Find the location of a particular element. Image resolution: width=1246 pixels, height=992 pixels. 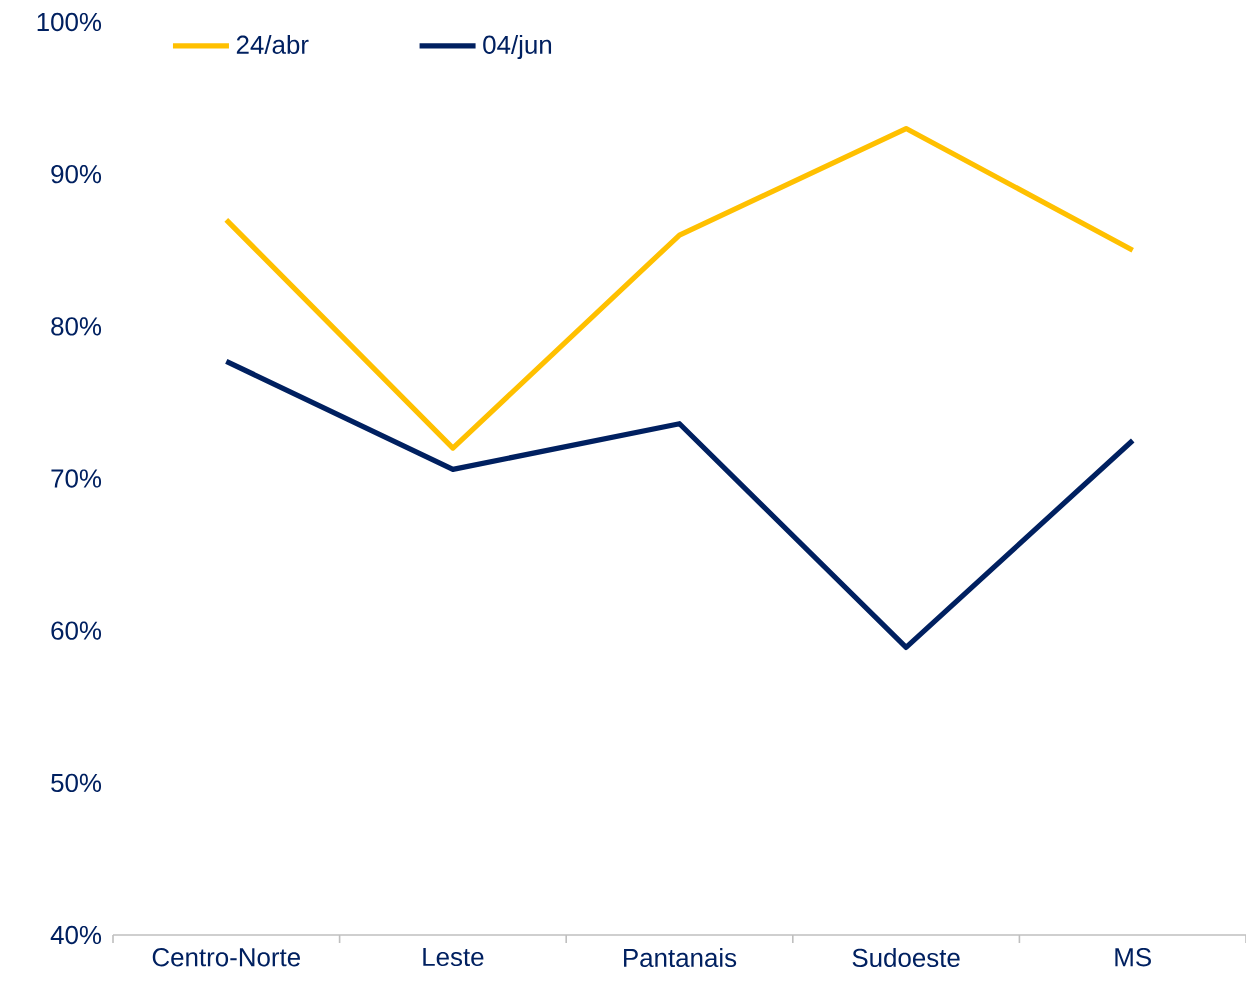

legend-label: 04/jun is located at coordinates (517, 47).